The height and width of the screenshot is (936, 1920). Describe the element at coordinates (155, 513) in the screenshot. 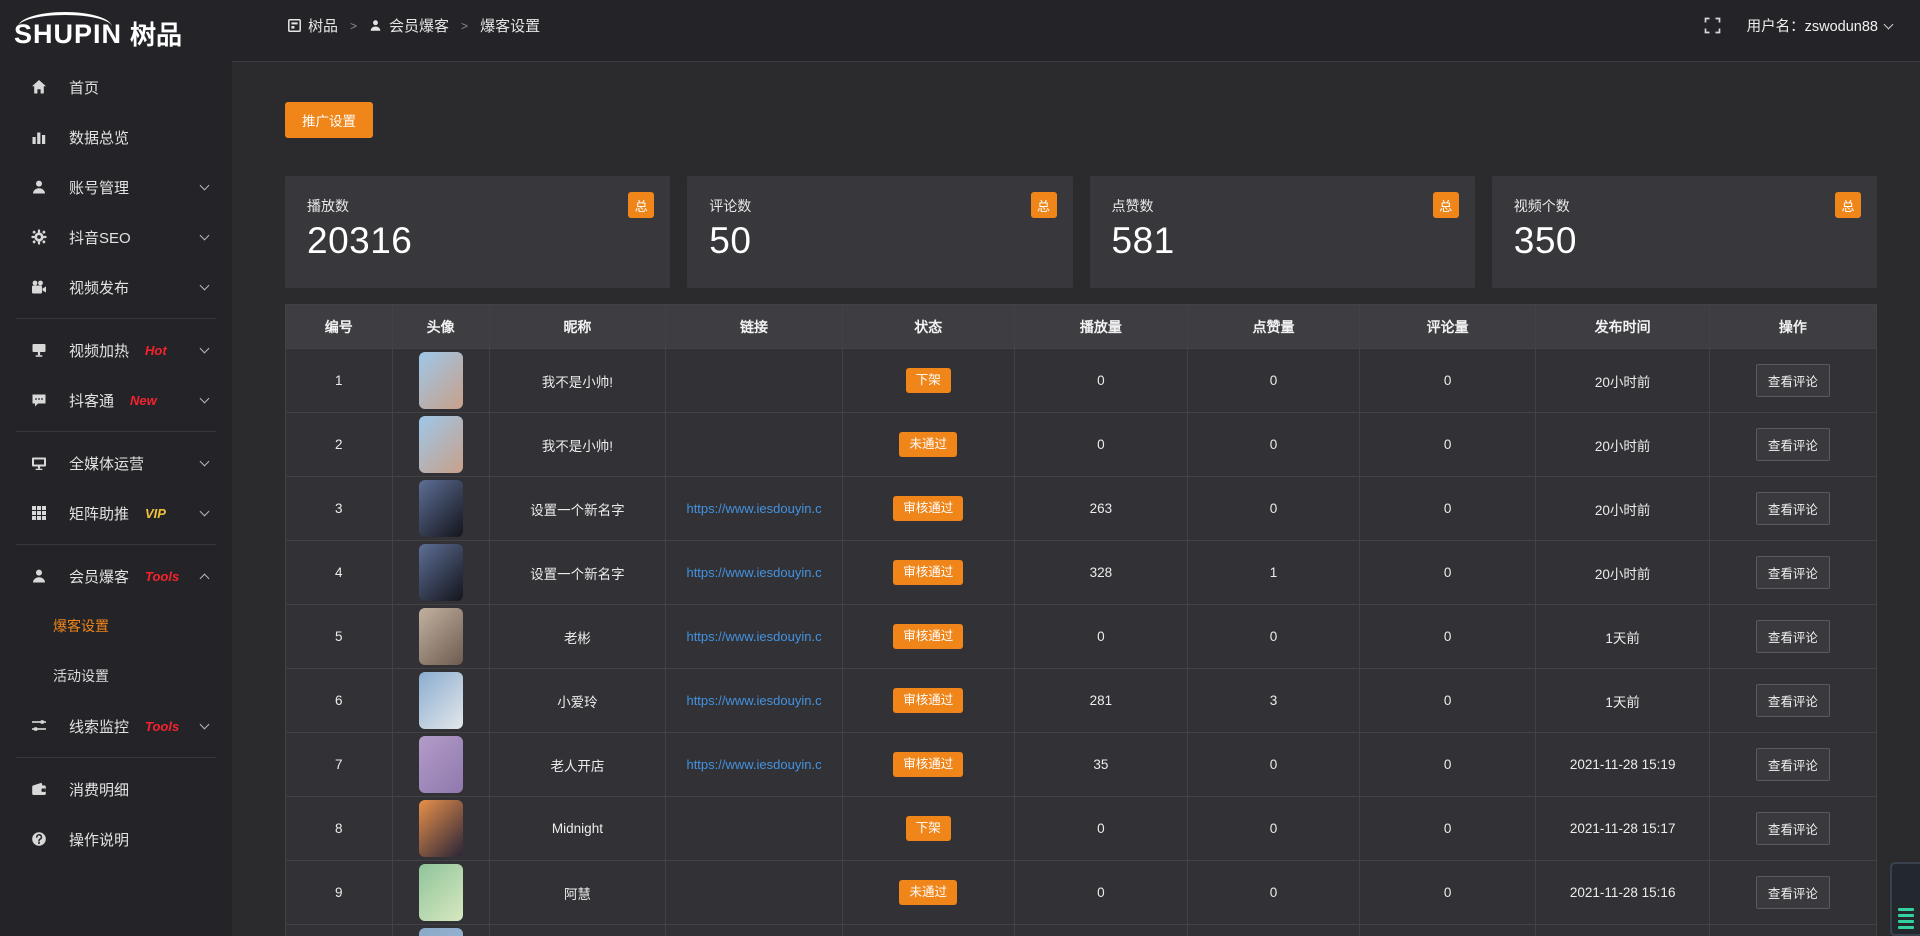

I see `vip-tag: VIP` at that location.